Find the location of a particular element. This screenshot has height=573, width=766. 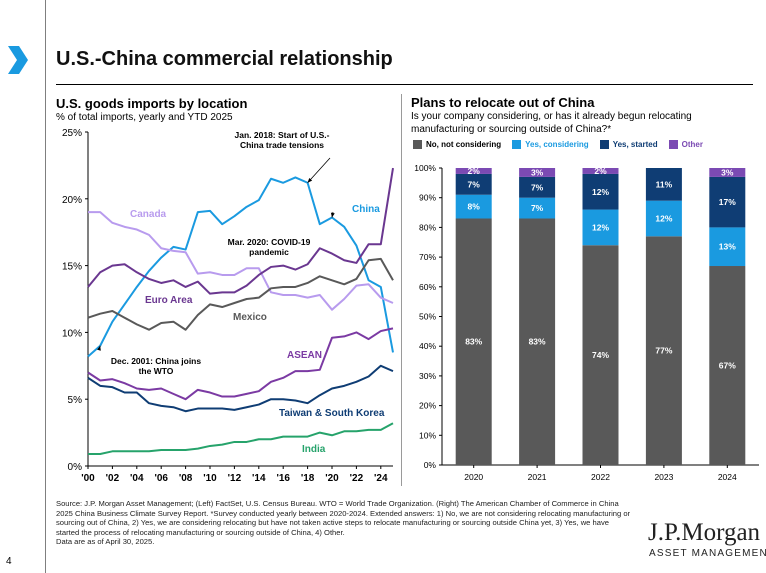

bar-data-label: 74% is located at coordinates (600, 355).